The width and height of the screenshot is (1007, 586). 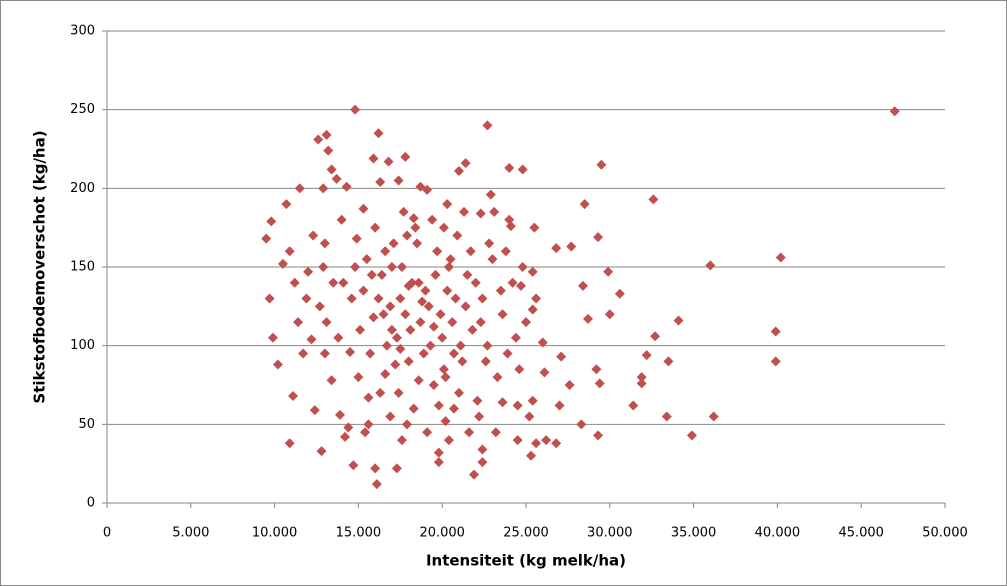 I want to click on x-tick-label: 45.000, so click(x=861, y=533).